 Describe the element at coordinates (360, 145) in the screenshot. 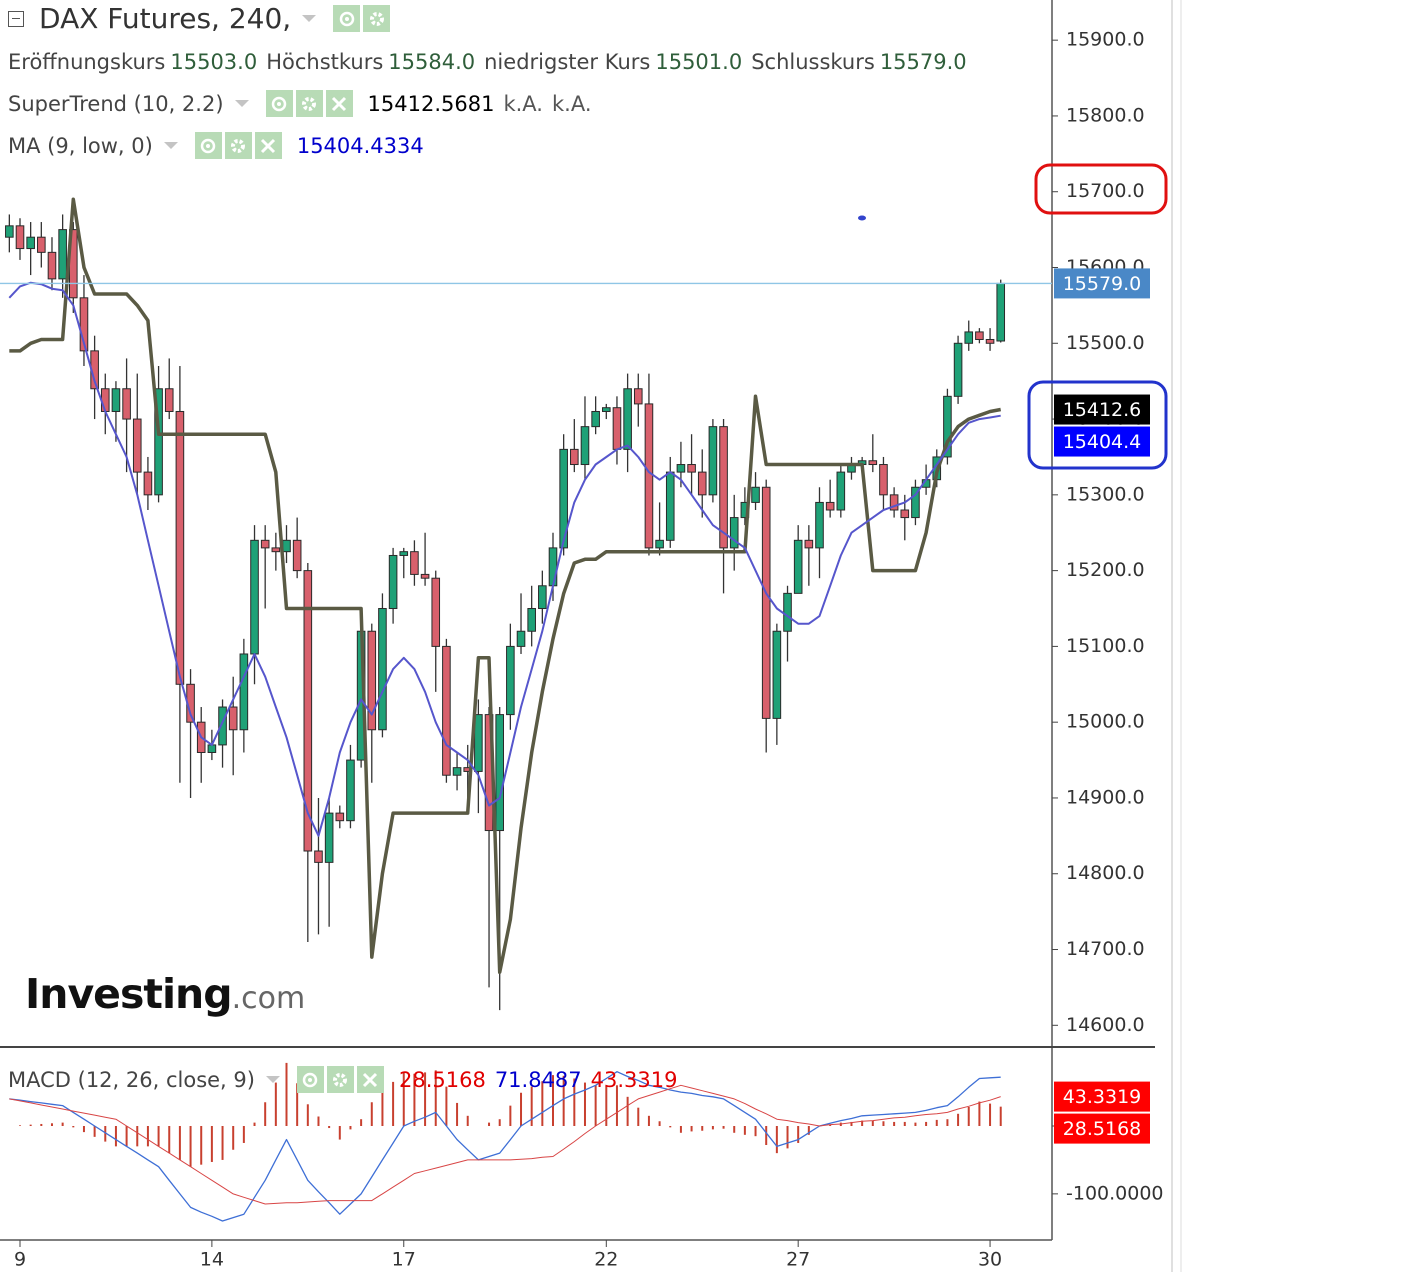

I see `indicator-value: 15404.4334` at that location.